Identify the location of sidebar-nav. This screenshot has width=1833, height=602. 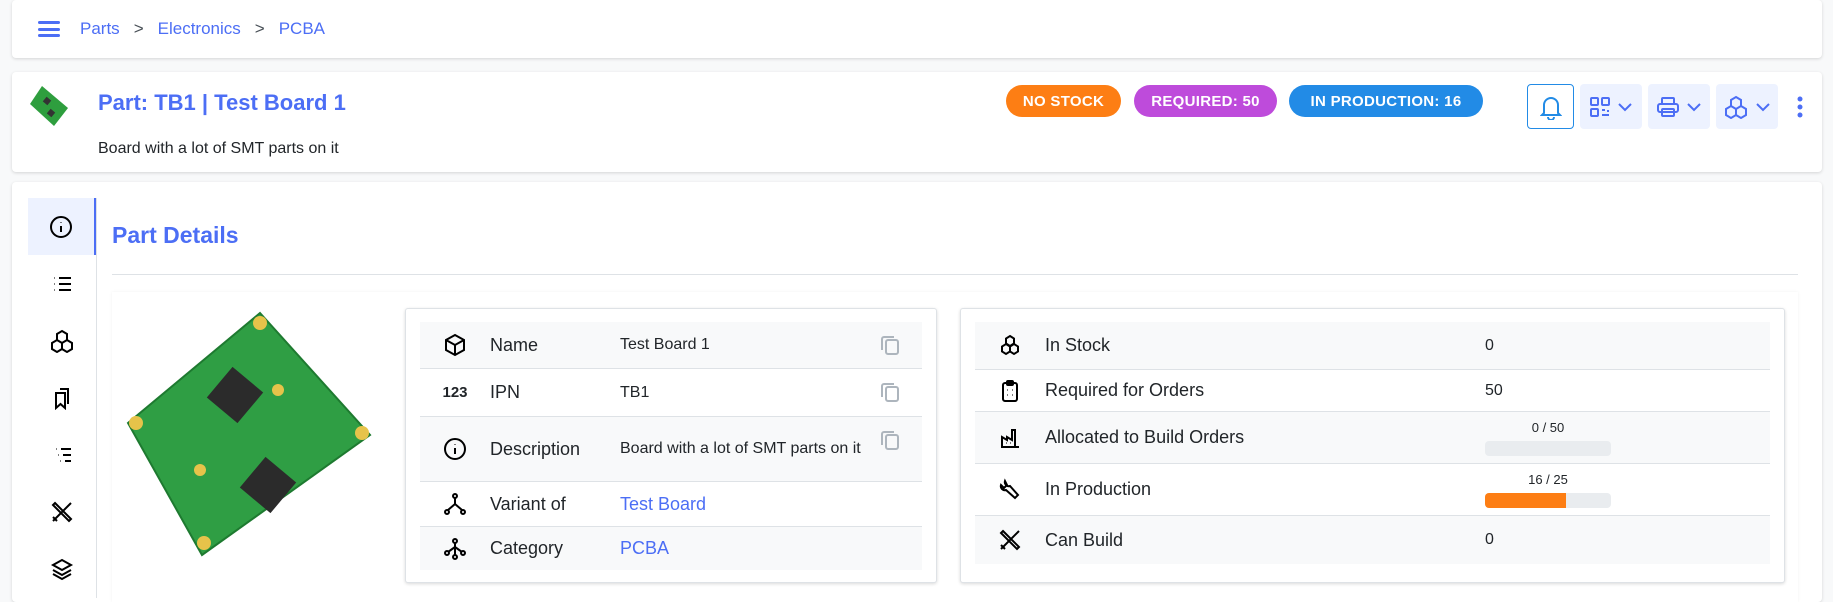
(62, 397).